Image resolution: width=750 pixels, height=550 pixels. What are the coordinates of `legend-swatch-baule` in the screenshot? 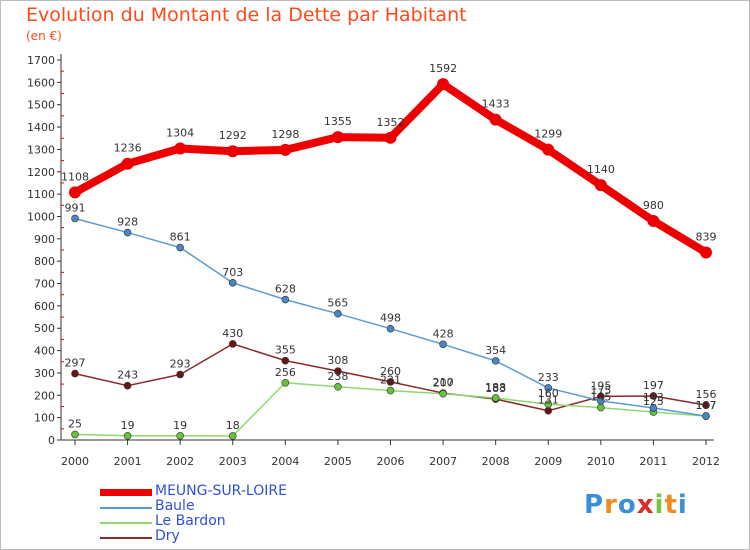 It's located at (126, 508).